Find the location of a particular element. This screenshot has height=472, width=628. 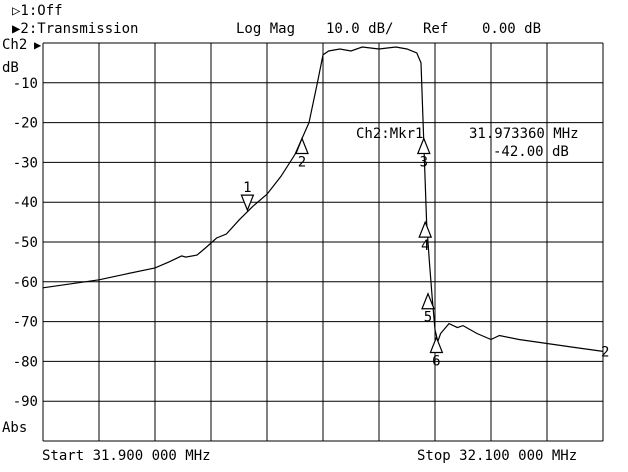

ref-label: Ref is located at coordinates (436, 29).